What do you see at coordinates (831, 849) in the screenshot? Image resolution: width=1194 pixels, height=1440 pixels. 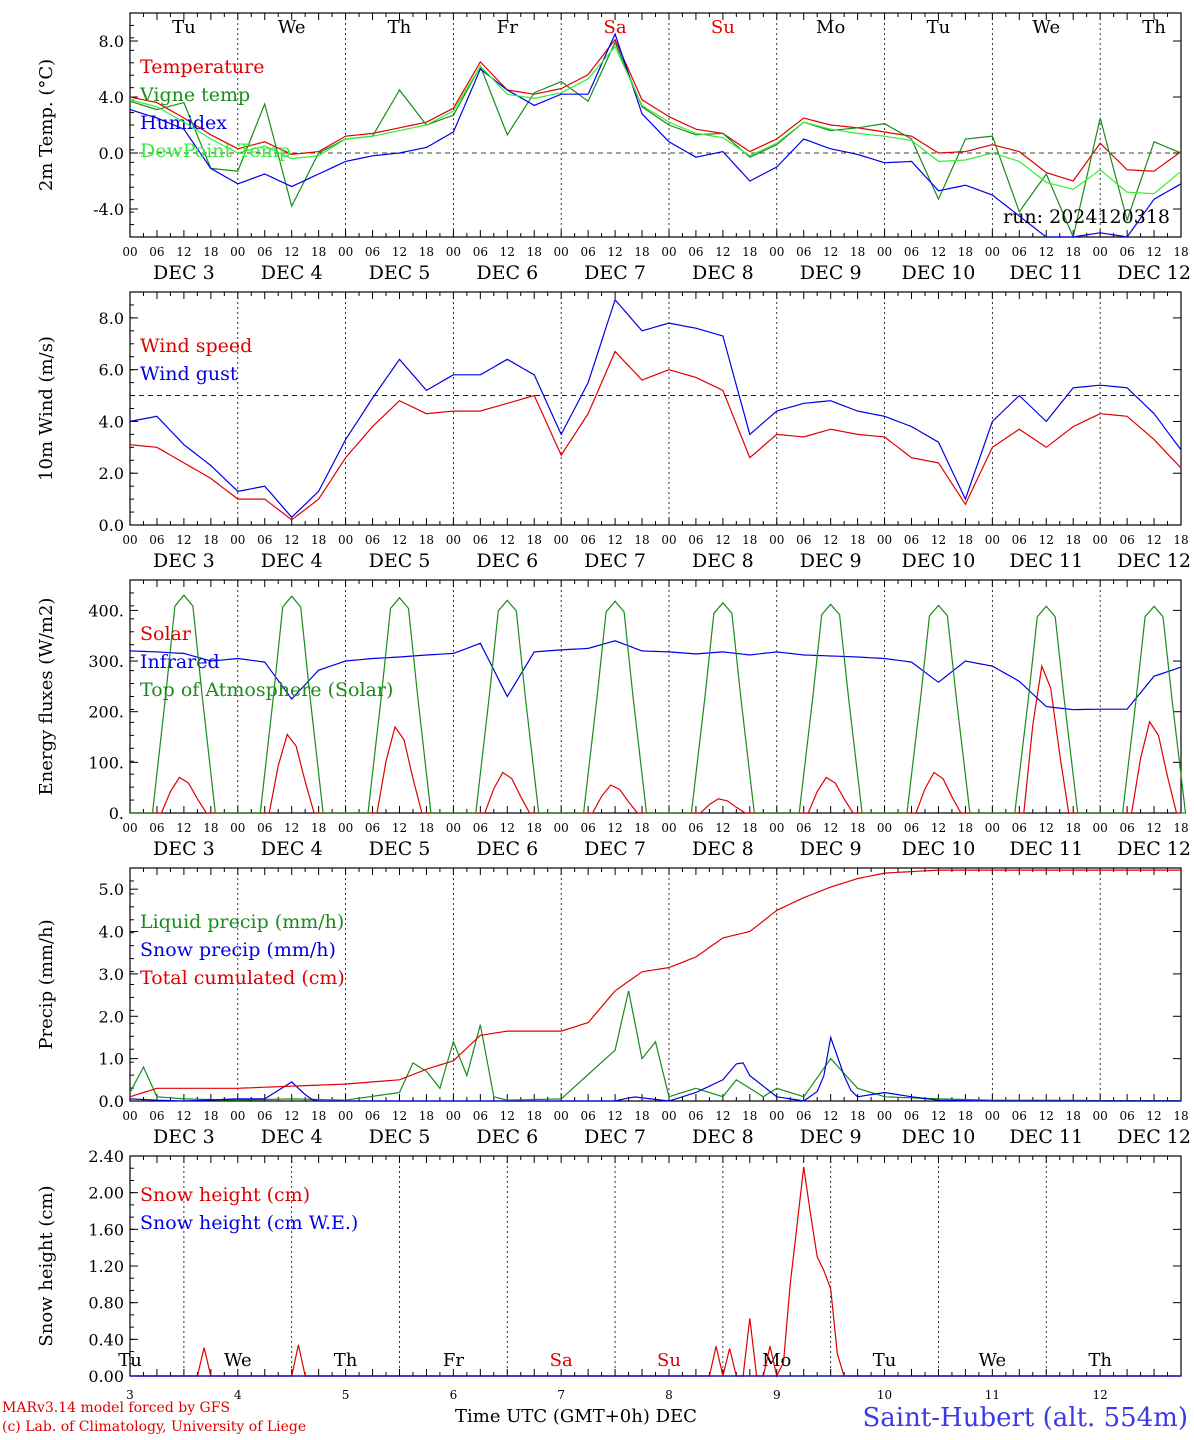 I see `date-label: DEC 9` at bounding box center [831, 849].